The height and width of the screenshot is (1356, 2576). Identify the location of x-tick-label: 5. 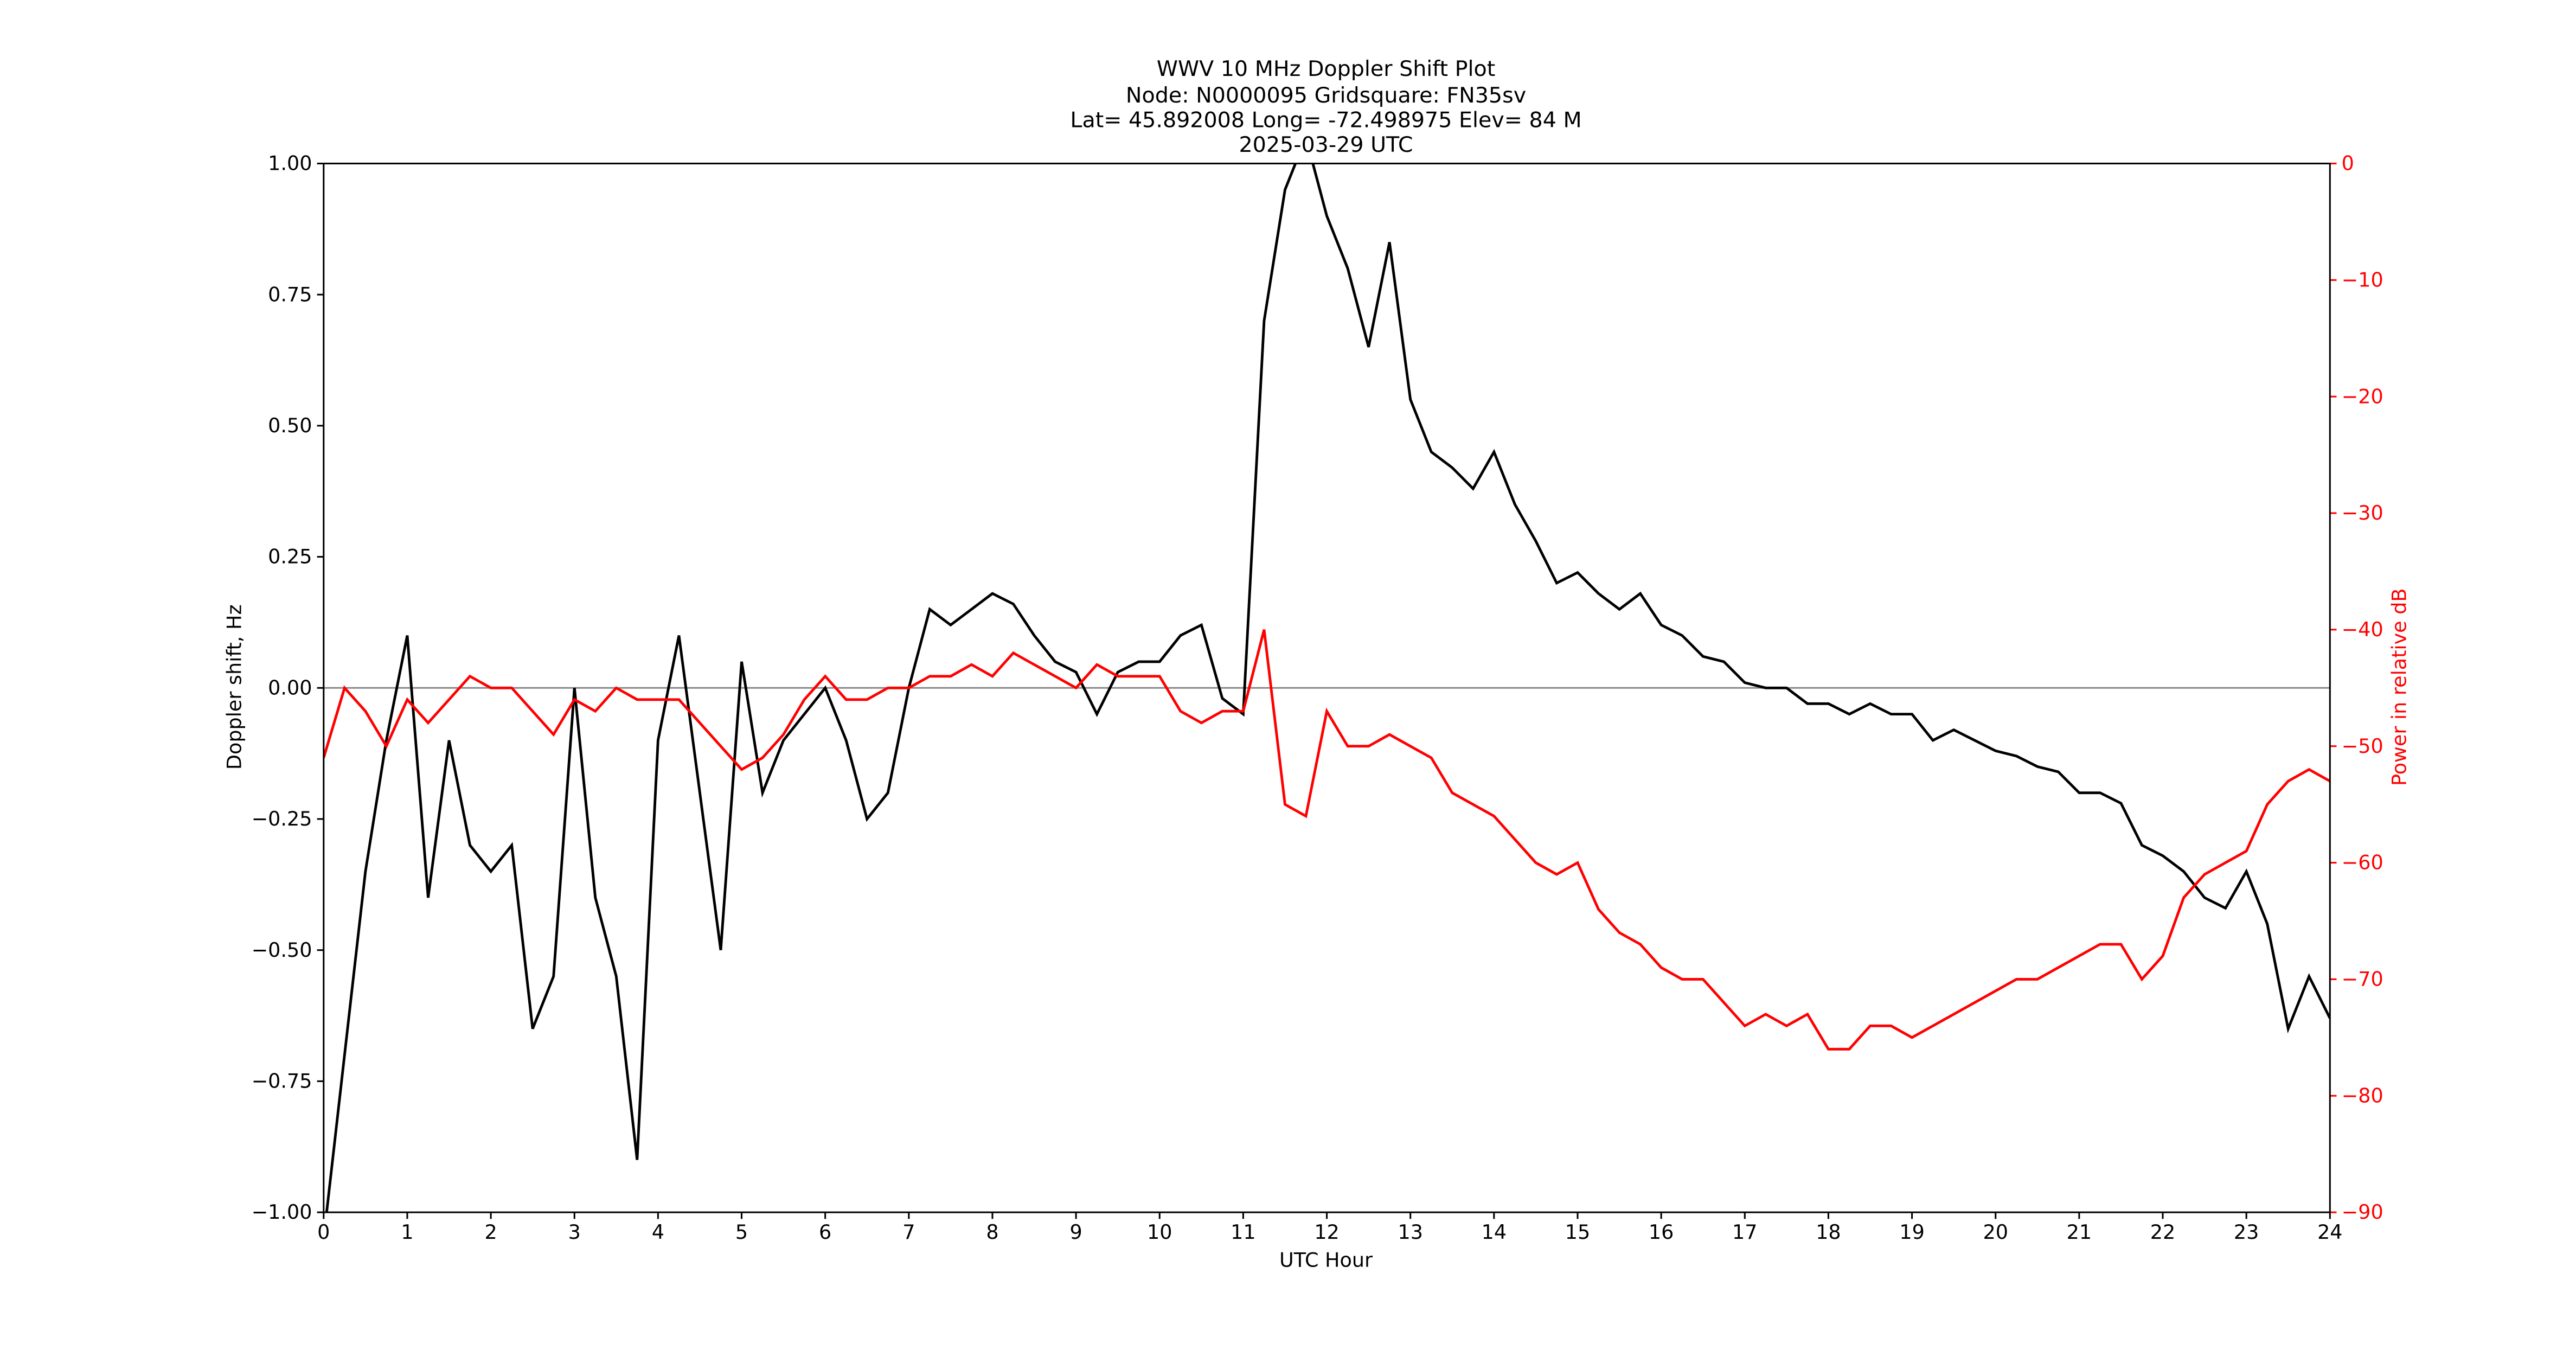
(741, 1232).